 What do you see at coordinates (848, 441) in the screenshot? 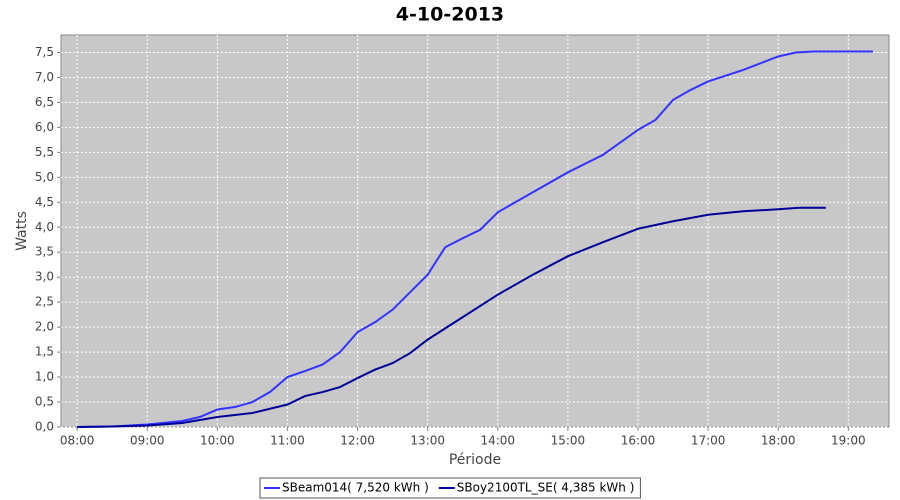
I see `x-tick-label: 19:00` at bounding box center [848, 441].